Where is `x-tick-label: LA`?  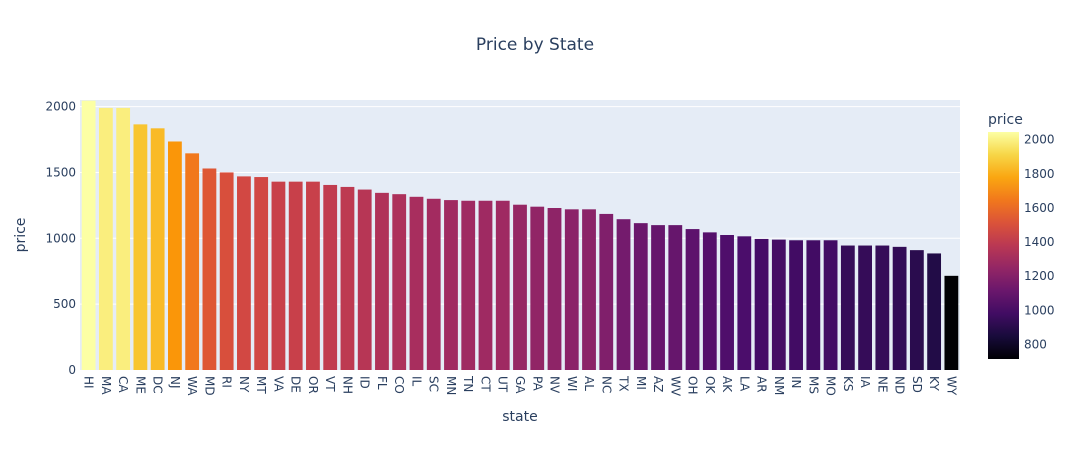
x-tick-label: LA is located at coordinates (744, 384).